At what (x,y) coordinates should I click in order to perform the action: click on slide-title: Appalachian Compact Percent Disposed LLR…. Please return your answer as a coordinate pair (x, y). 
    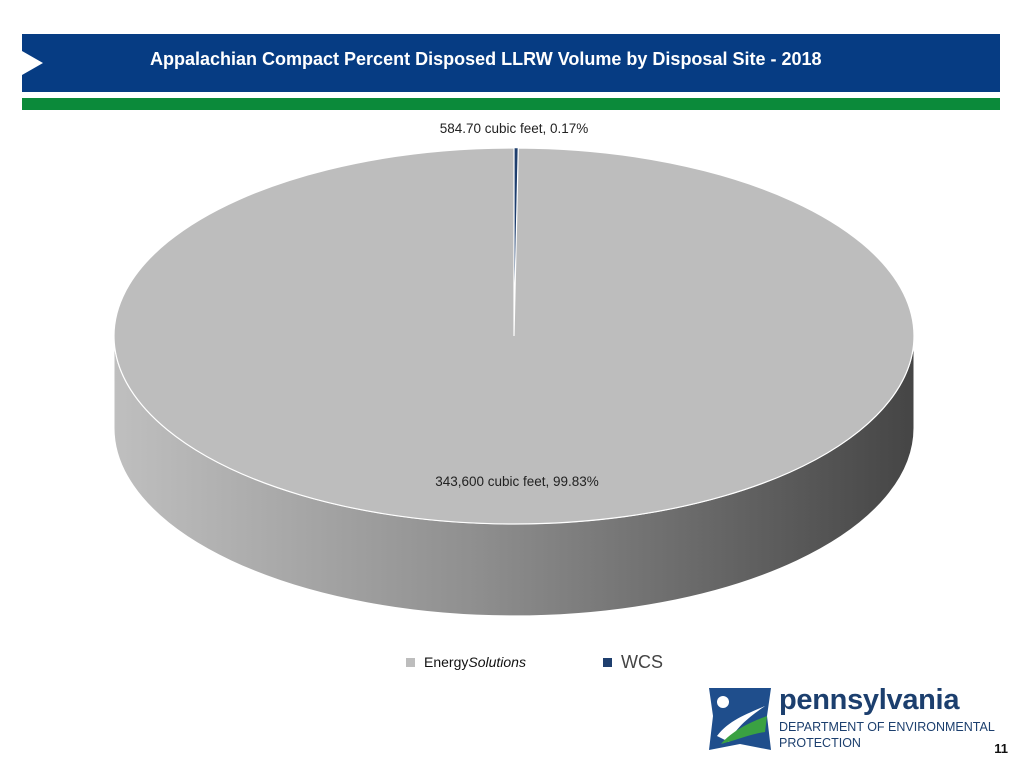
    Looking at the image, I should click on (486, 59).